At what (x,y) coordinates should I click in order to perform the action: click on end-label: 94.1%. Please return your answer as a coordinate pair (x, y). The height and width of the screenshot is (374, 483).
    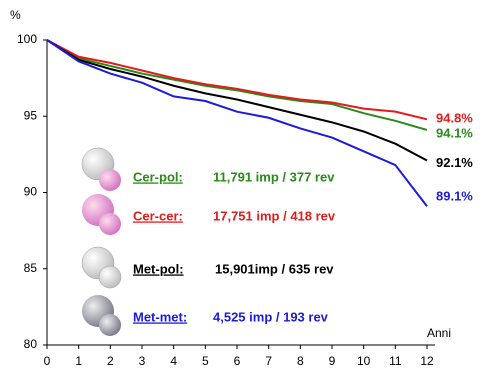
    Looking at the image, I should click on (454, 132).